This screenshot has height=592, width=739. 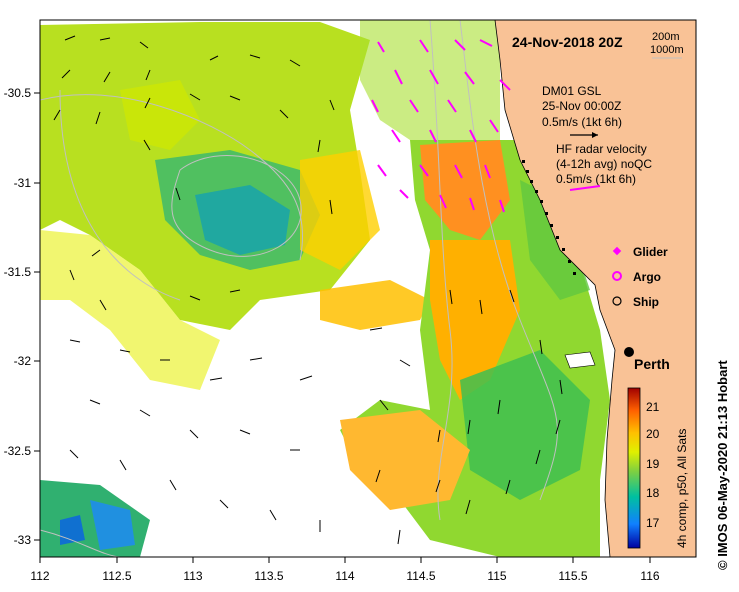 I want to click on hf-radar-avg: (4-12h avg) noQC, so click(x=604, y=164).